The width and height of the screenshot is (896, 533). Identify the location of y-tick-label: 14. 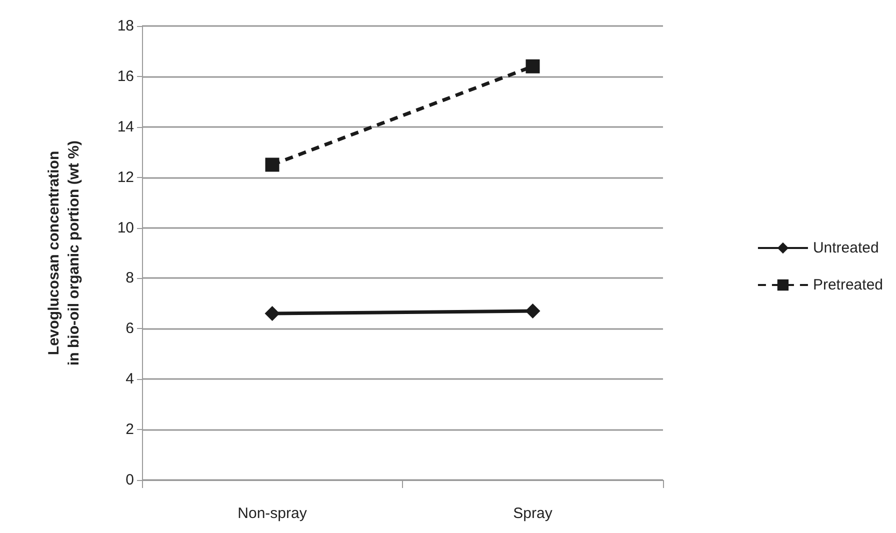
(125, 127).